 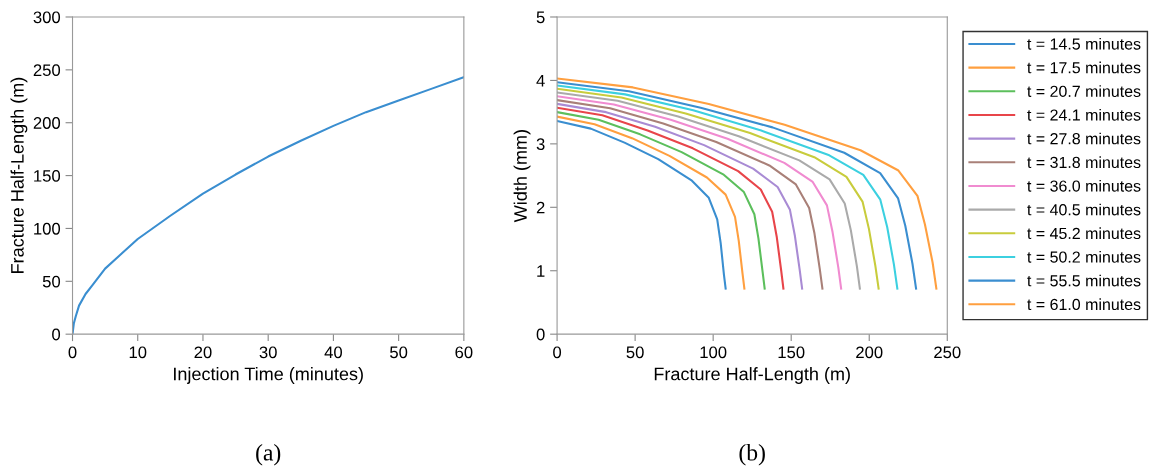 What do you see at coordinates (1084, 257) in the screenshot?
I see `legend-label: t = 50.2 minutes` at bounding box center [1084, 257].